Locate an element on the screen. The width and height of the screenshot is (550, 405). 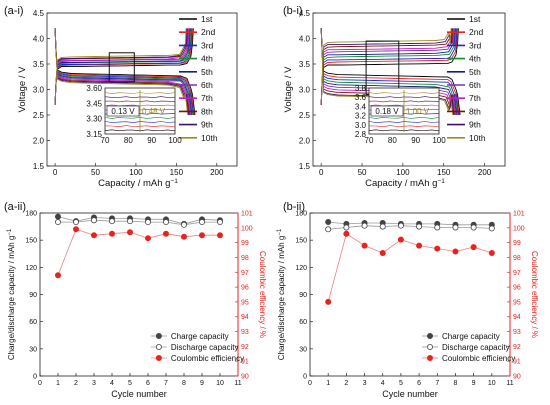
x-axis-label-sup: −1 is located at coordinates (441, 181).